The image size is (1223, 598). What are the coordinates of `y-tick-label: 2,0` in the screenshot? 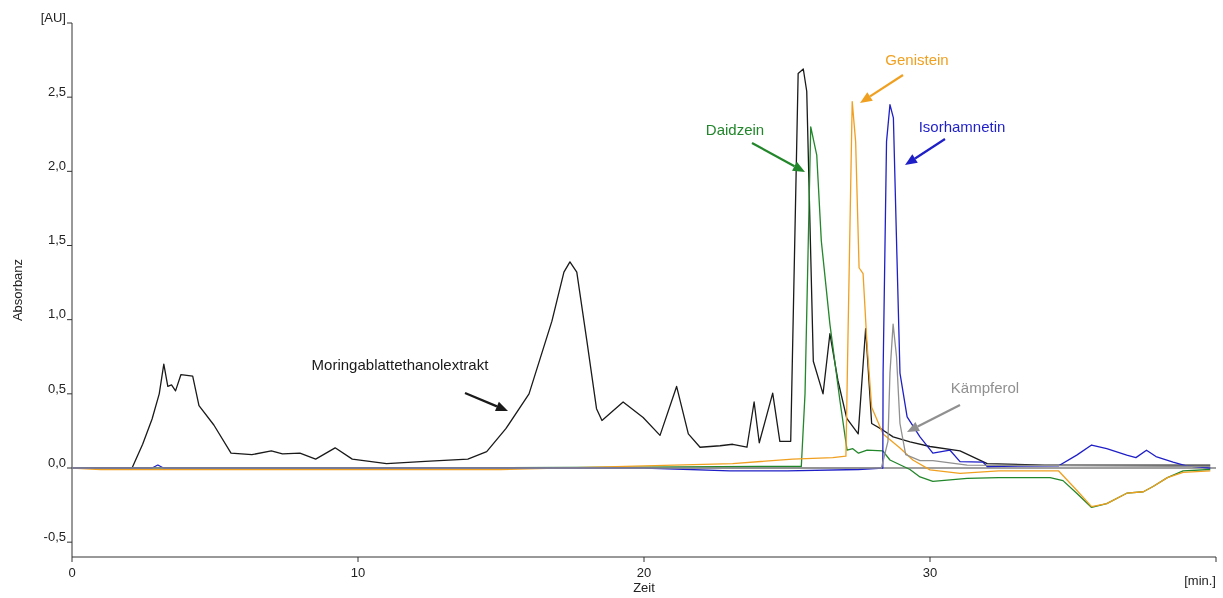 It's located at (56, 166).